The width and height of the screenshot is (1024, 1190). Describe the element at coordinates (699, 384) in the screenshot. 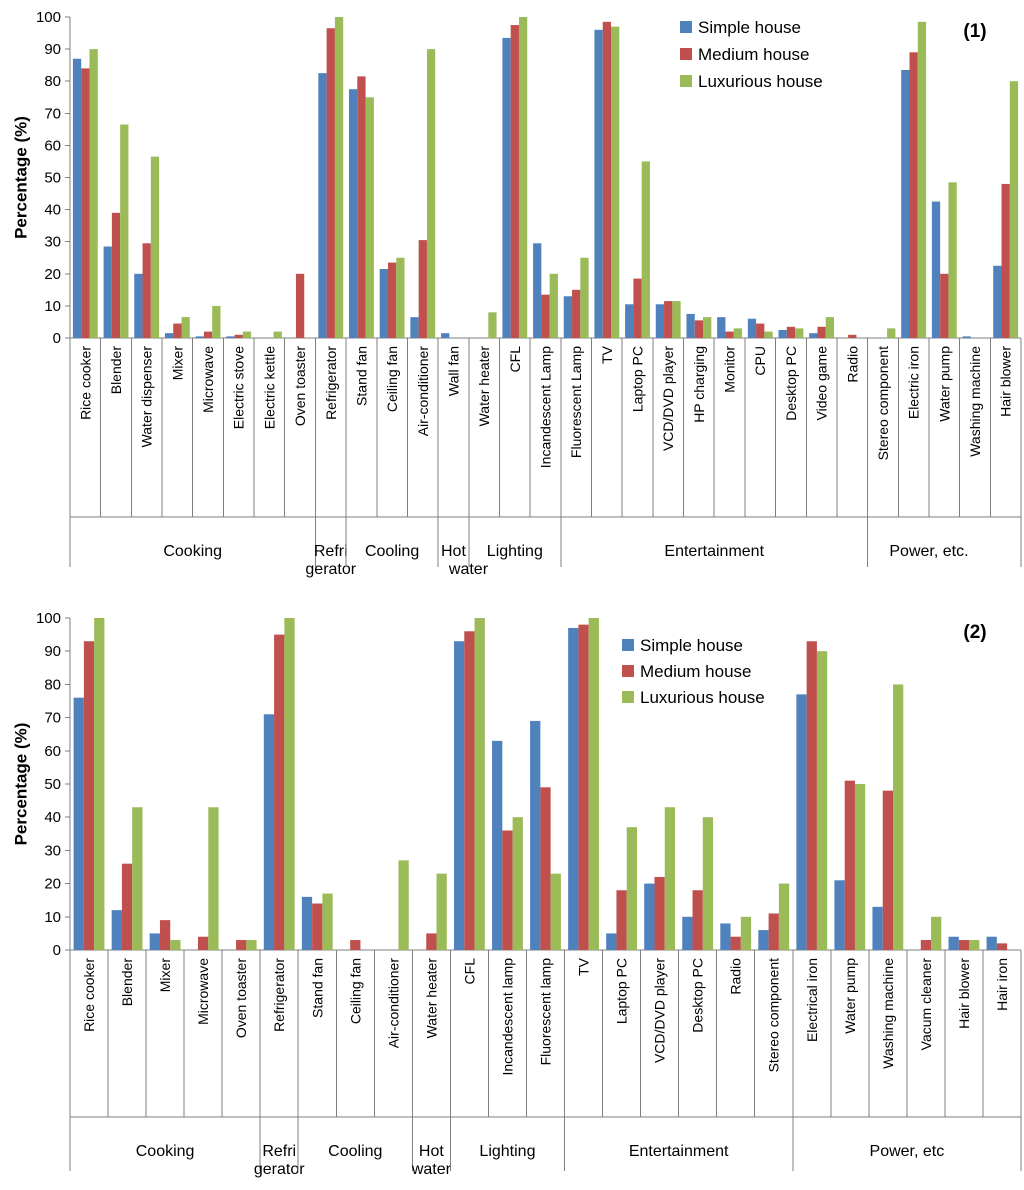

I see `category-label: HP charging` at that location.